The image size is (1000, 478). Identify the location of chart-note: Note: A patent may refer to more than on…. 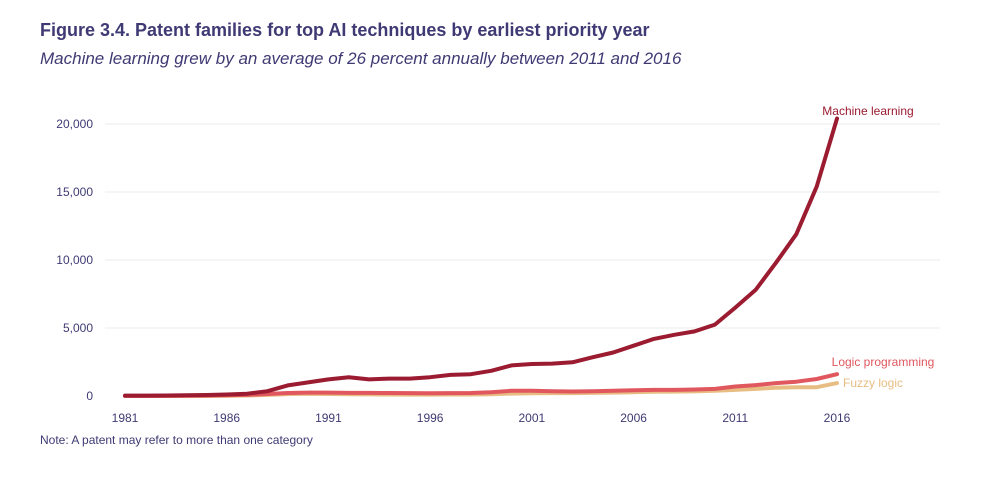
(176, 440).